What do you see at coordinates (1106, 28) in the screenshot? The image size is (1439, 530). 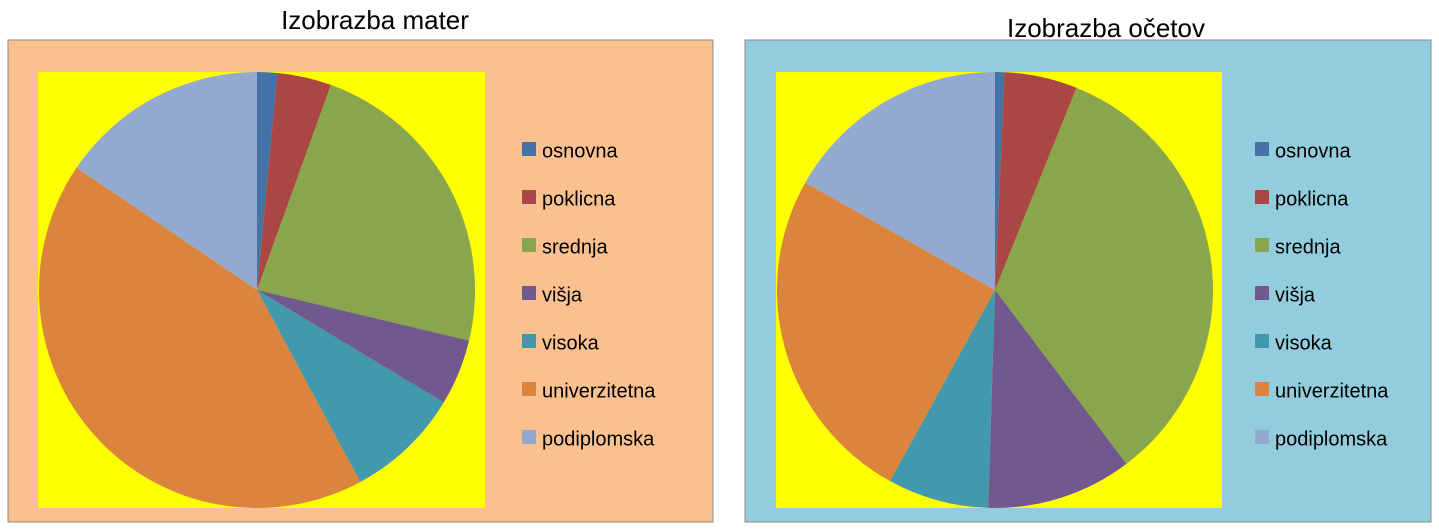 I see `chart-title: Izobrazba očetov` at bounding box center [1106, 28].